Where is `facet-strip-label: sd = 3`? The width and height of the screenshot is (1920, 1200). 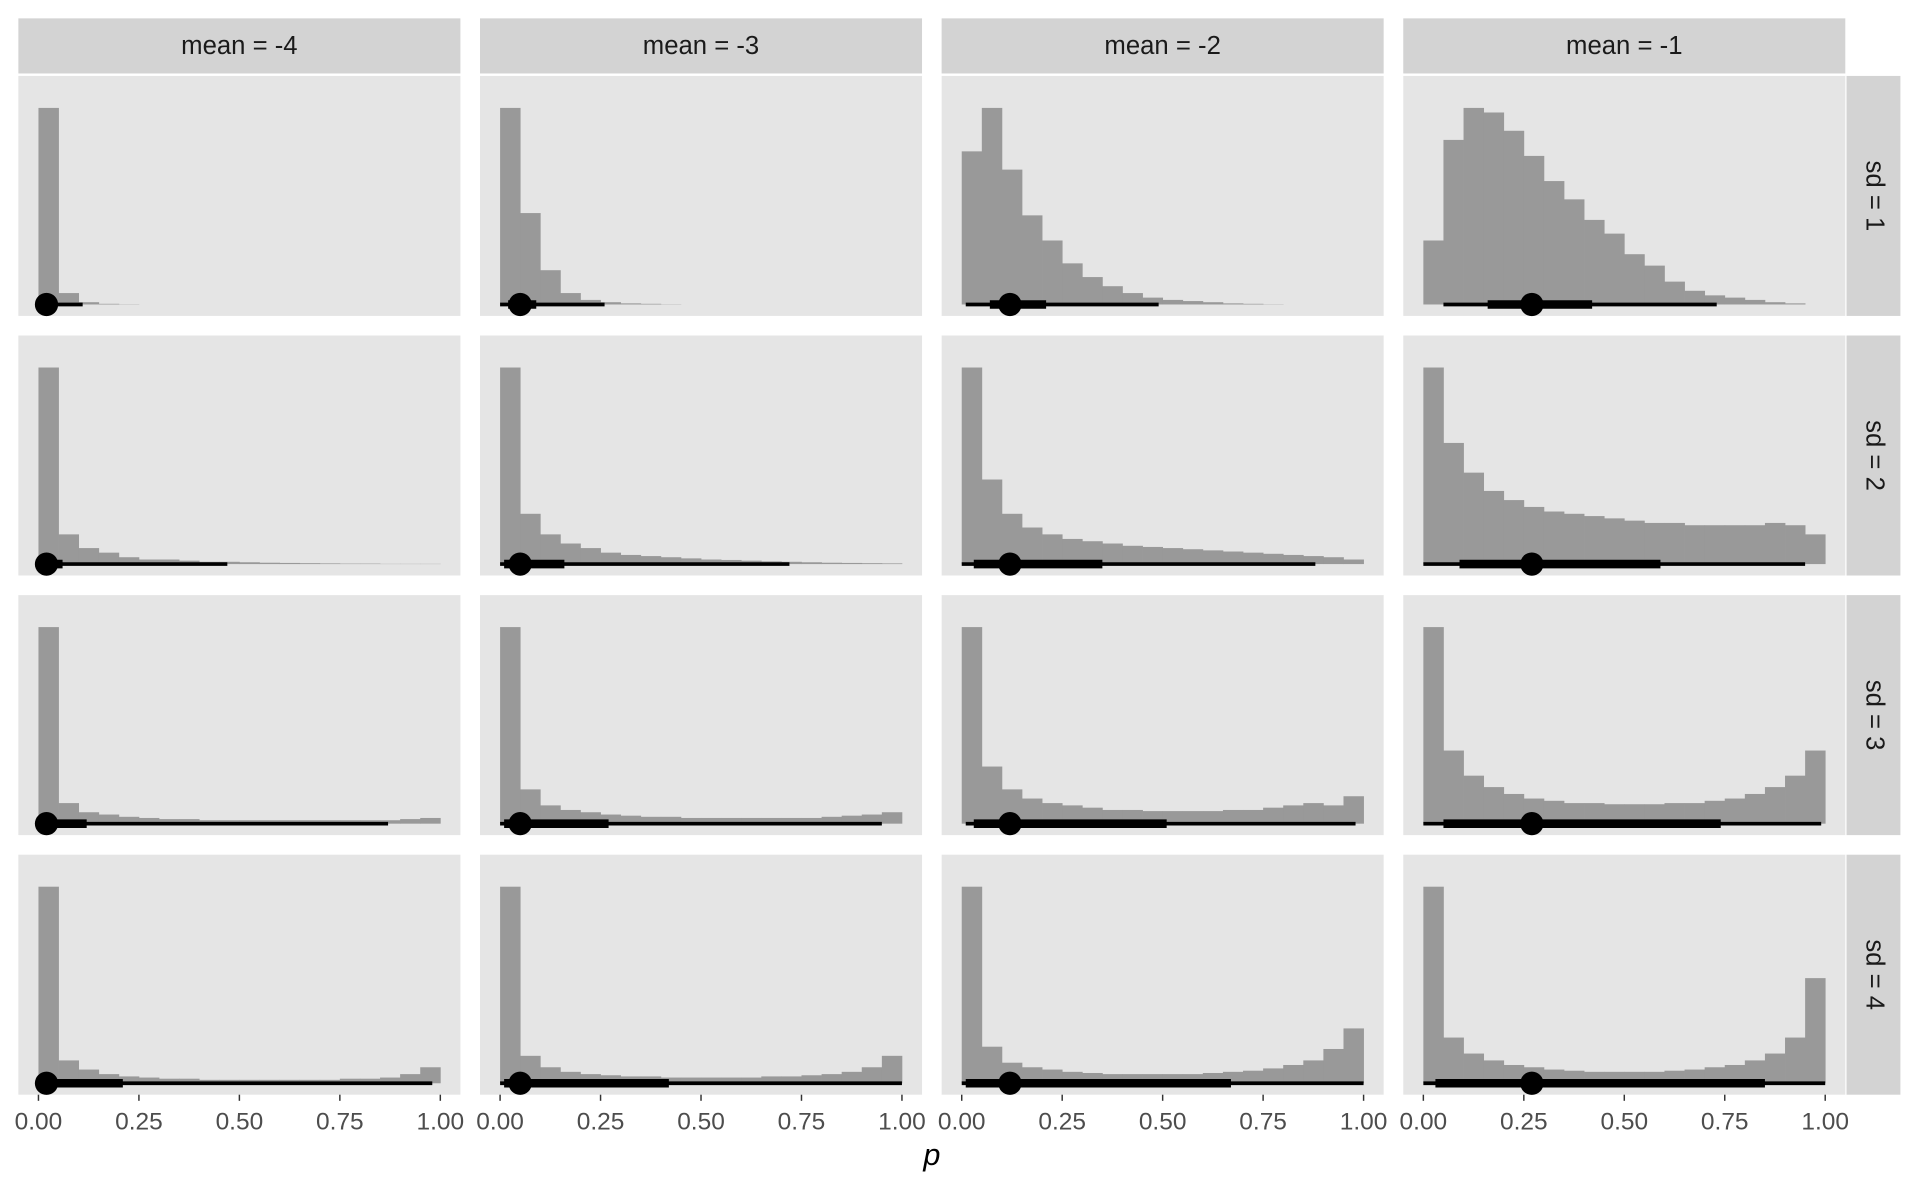
facet-strip-label: sd = 3 is located at coordinates (1875, 715).